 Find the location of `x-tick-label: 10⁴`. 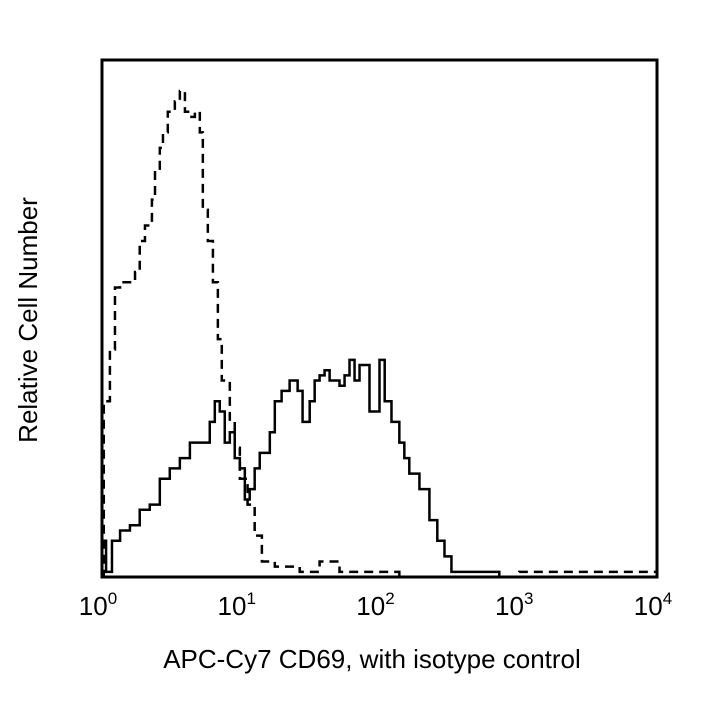

x-tick-label: 10⁴ is located at coordinates (653, 605).